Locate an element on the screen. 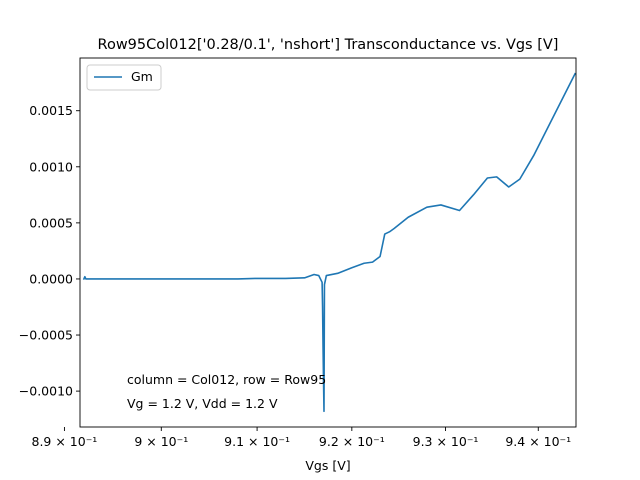 This screenshot has width=640, height=480. x-tick-label: 9.1 × 10⁻¹ is located at coordinates (257, 441).